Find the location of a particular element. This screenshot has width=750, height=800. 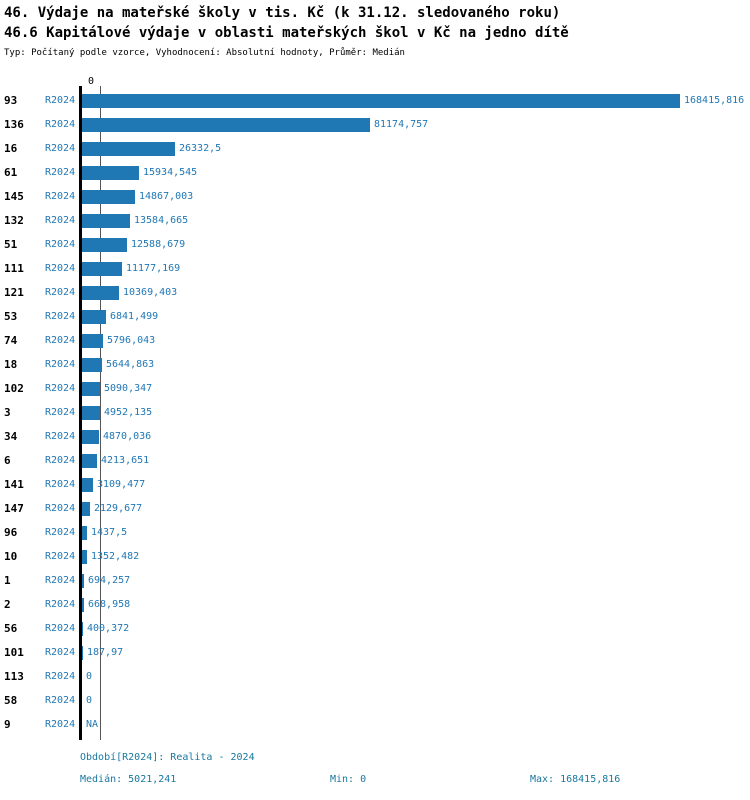

bar-value-label: 694,257 is located at coordinates (109, 580).